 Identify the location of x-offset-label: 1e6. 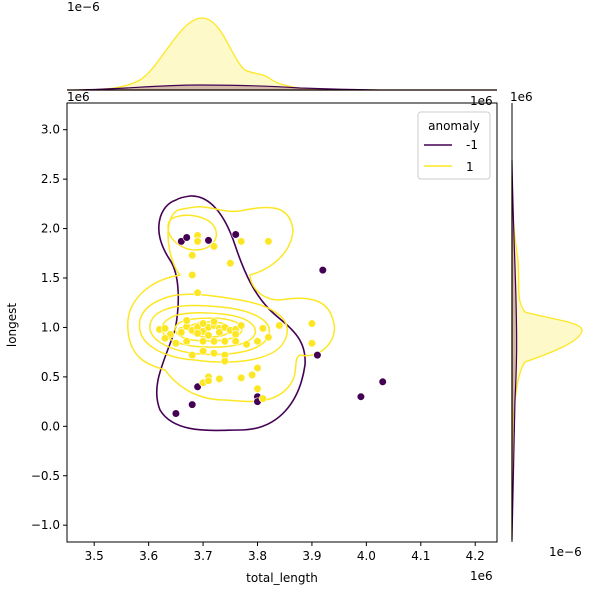
(481, 576).